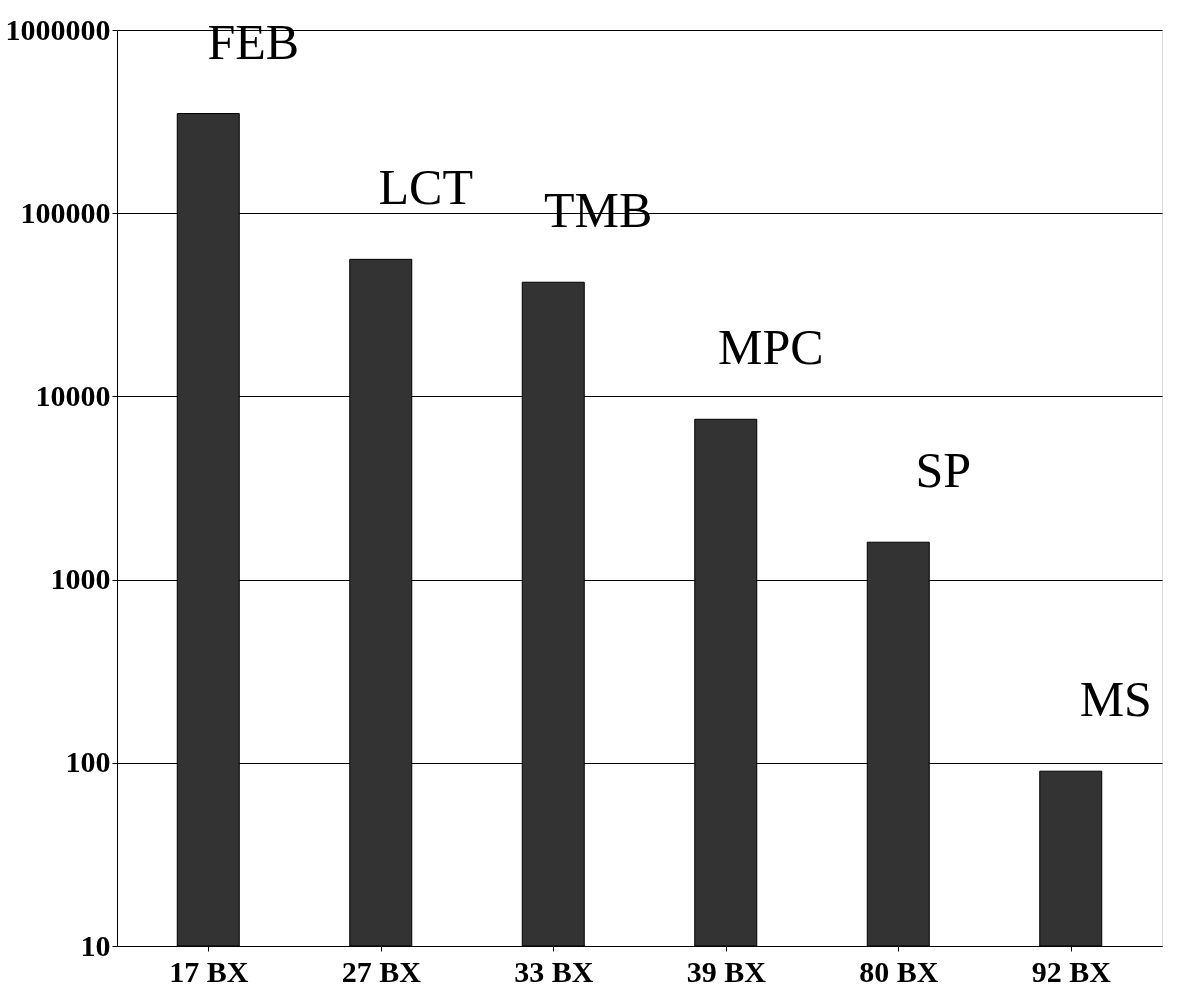 This screenshot has width=1177, height=992. I want to click on annotation: MS, so click(1115, 699).